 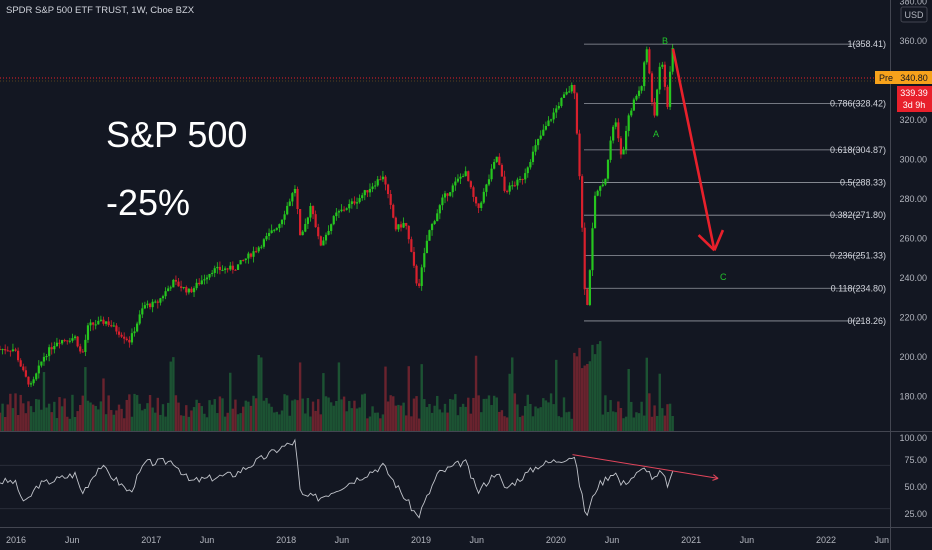 What do you see at coordinates (645, 466) in the screenshot?
I see `rsi-divergence-line` at bounding box center [645, 466].